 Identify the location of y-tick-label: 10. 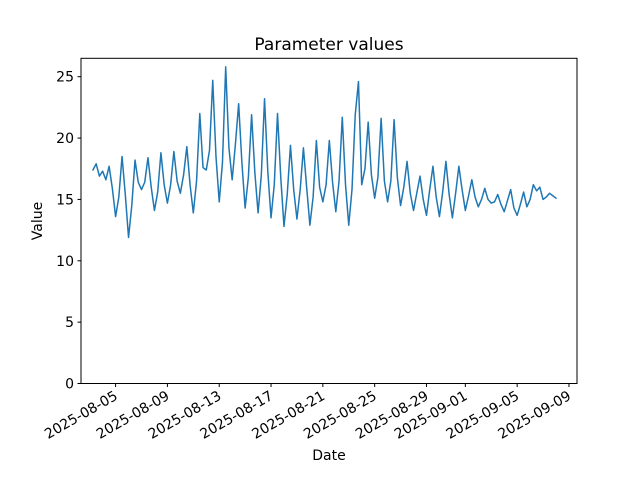
(65, 262).